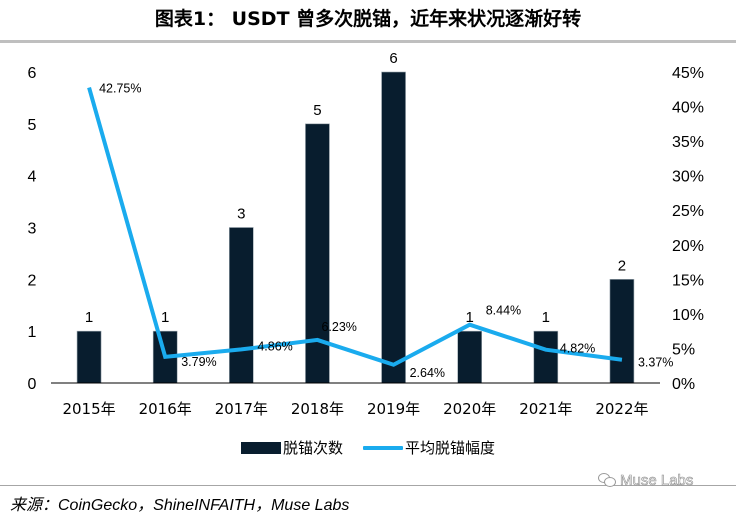  Describe the element at coordinates (688, 280) in the screenshot. I see `right-axis-tick-label: 15%` at that location.